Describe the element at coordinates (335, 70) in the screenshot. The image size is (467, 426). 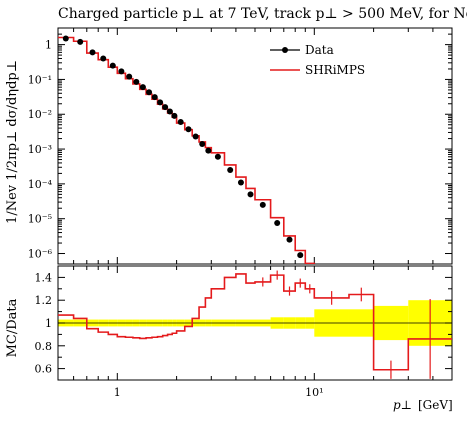
I see `legend-label-mc: SHRiMPS` at that location.